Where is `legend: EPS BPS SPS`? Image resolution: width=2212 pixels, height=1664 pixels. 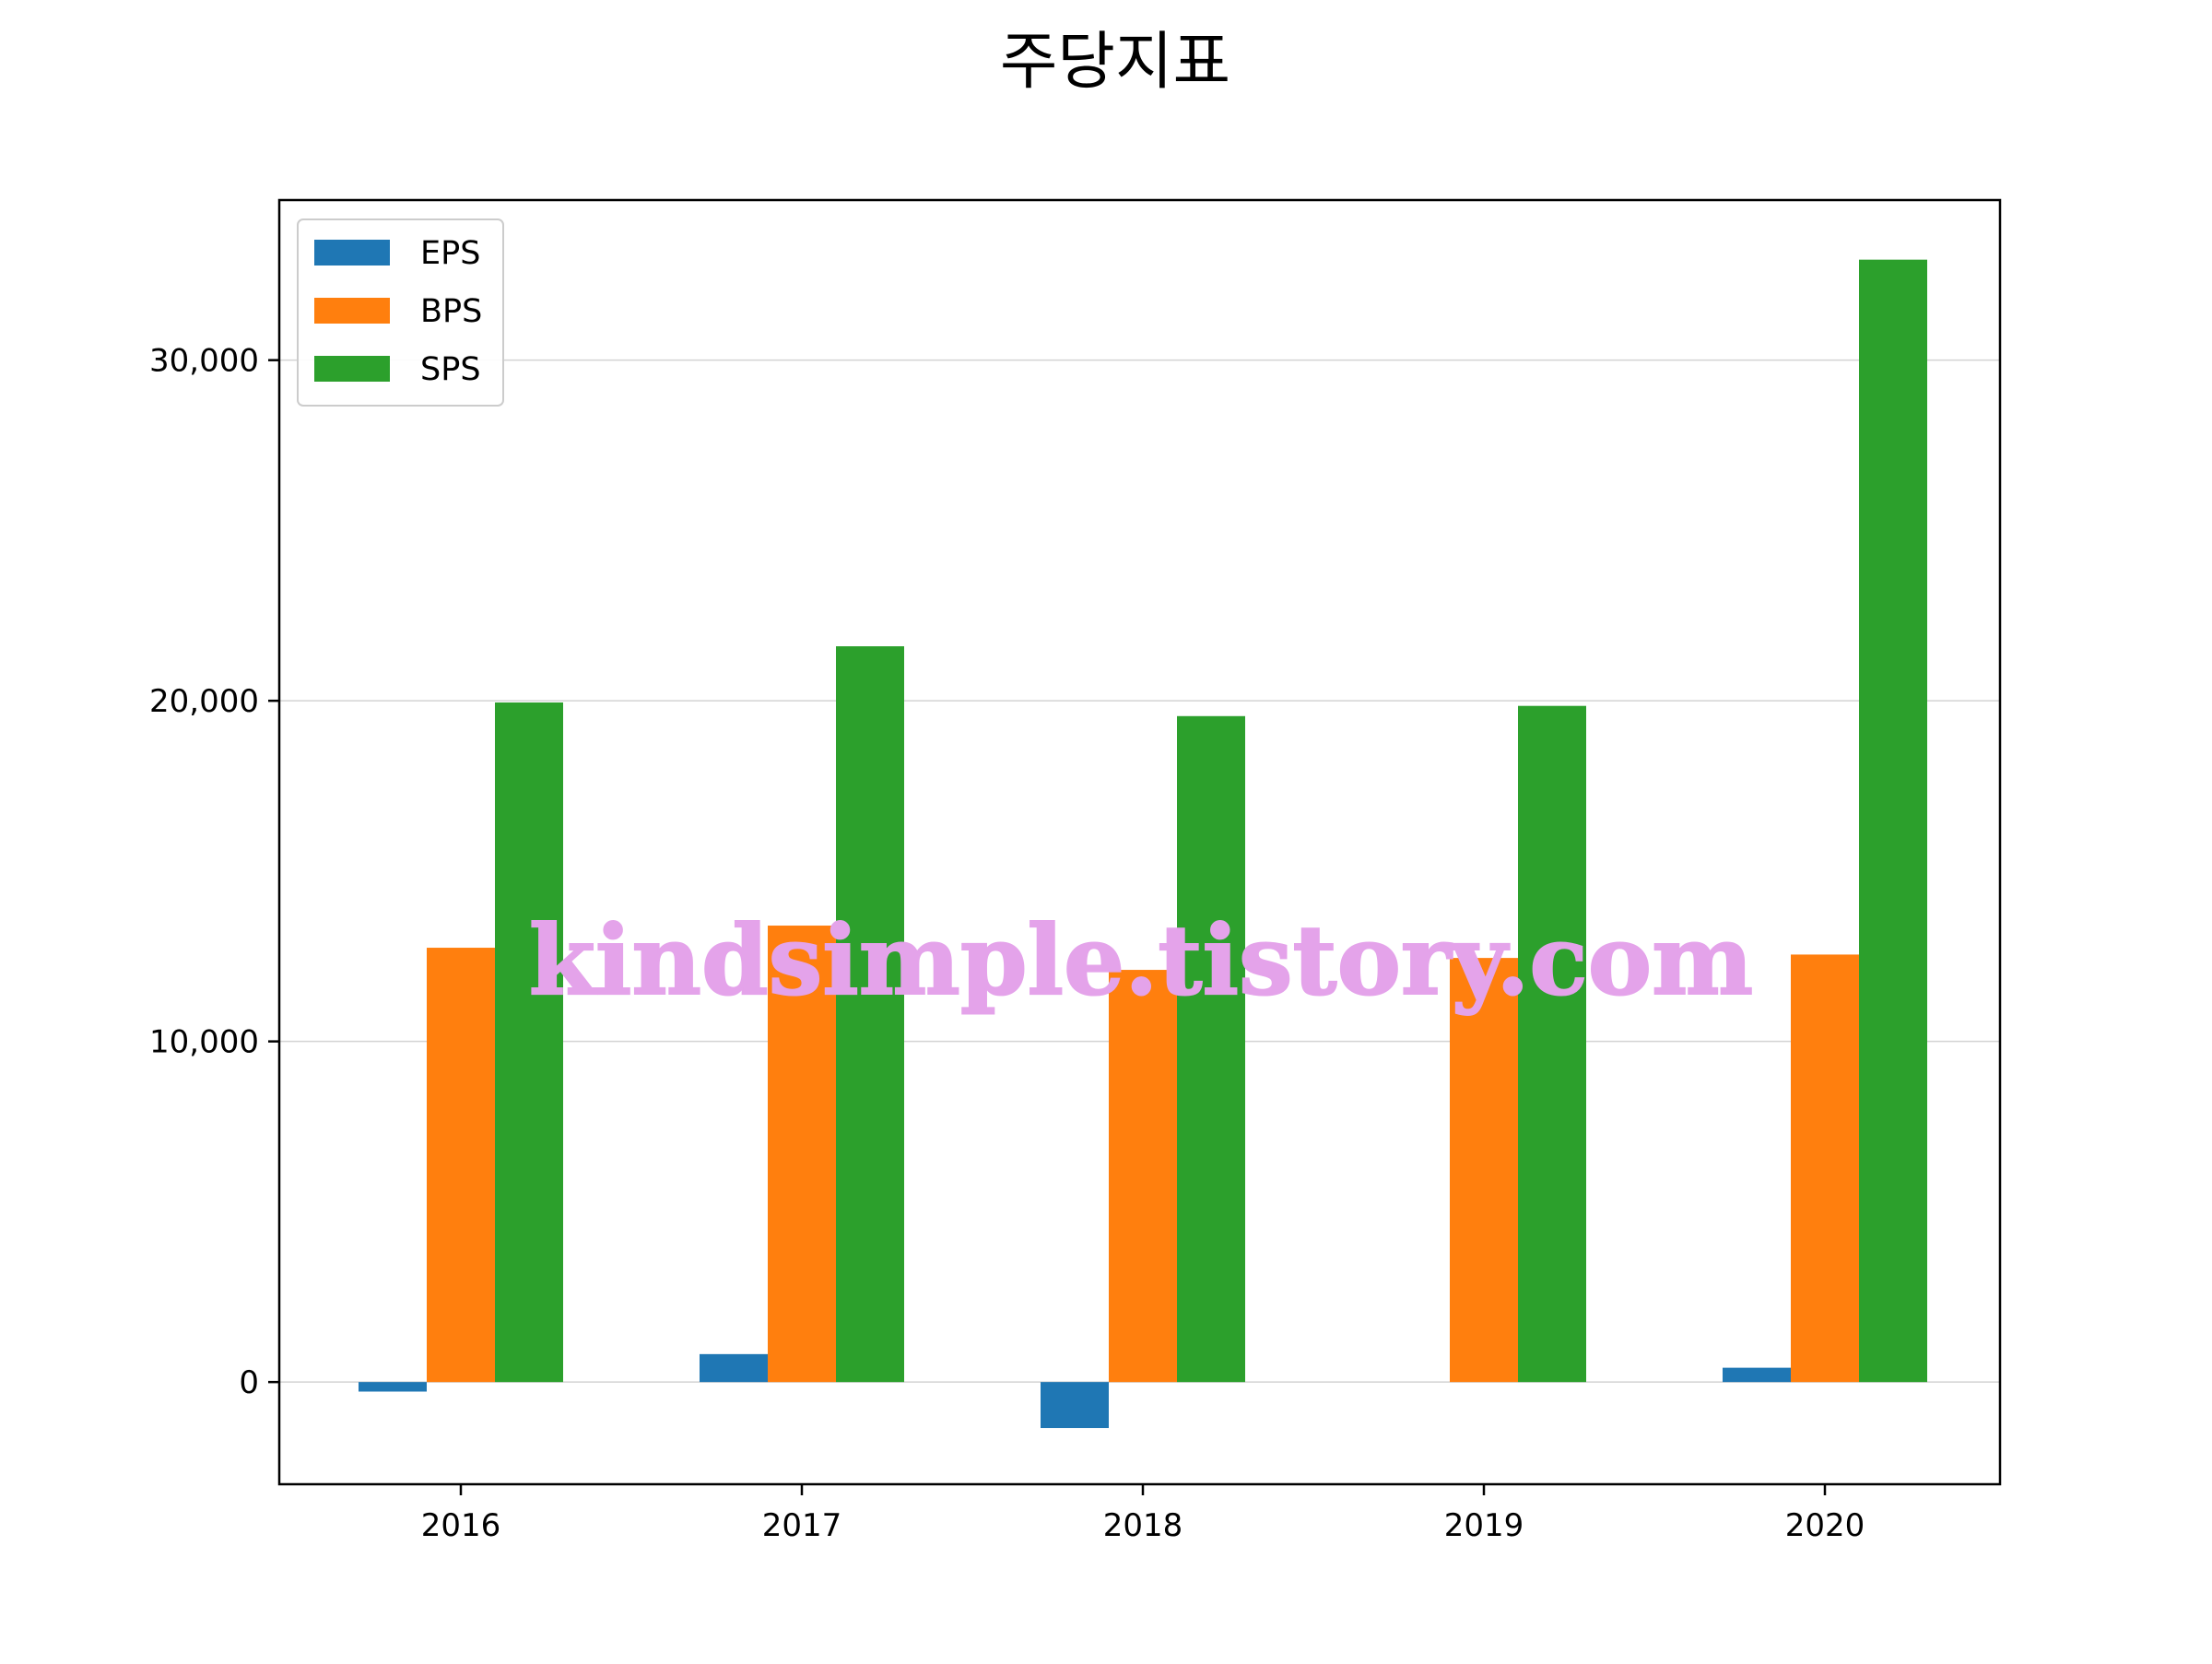 legend: EPS BPS SPS is located at coordinates (400, 312).